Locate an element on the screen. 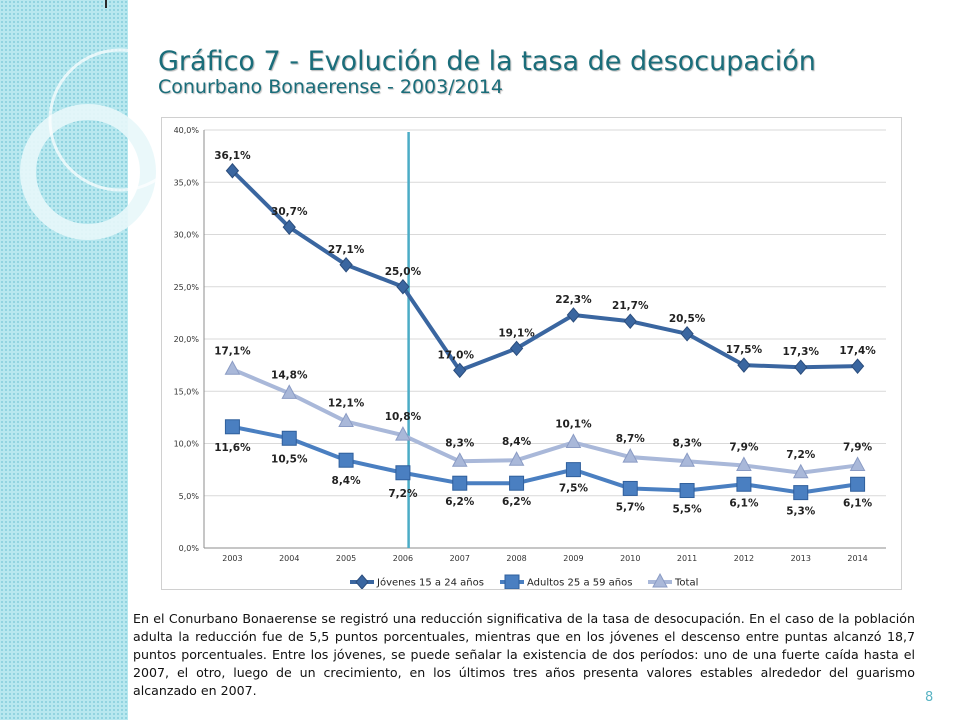  series-line-total is located at coordinates (544, 421).